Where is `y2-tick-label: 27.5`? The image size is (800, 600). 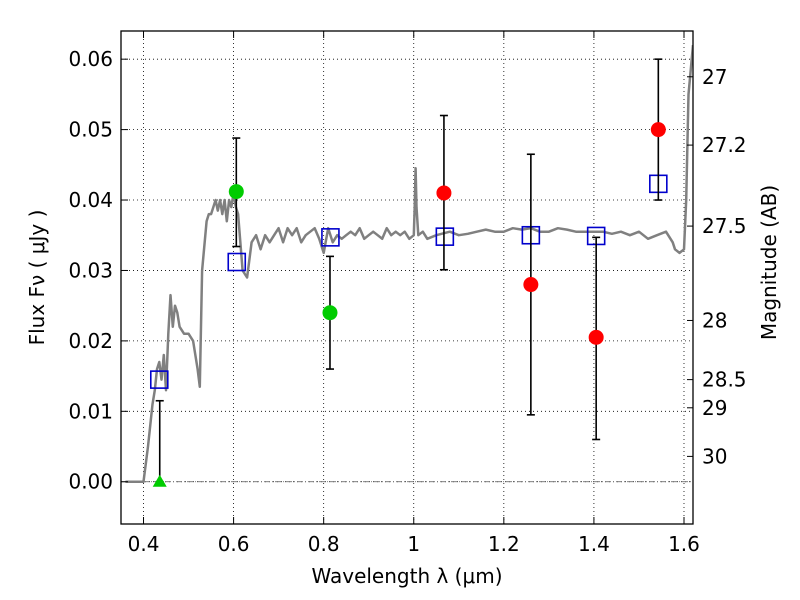 y2-tick-label: 27.5 is located at coordinates (724, 226).